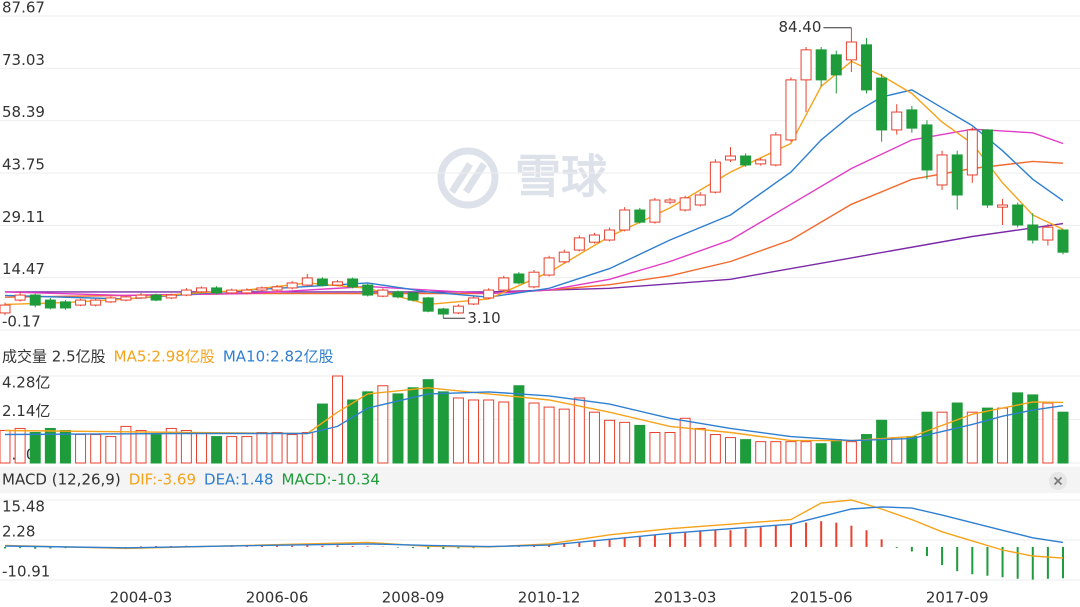 The height and width of the screenshot is (607, 1080). Describe the element at coordinates (23, 112) in the screenshot. I see `y-tick-label: 58.39` at that location.